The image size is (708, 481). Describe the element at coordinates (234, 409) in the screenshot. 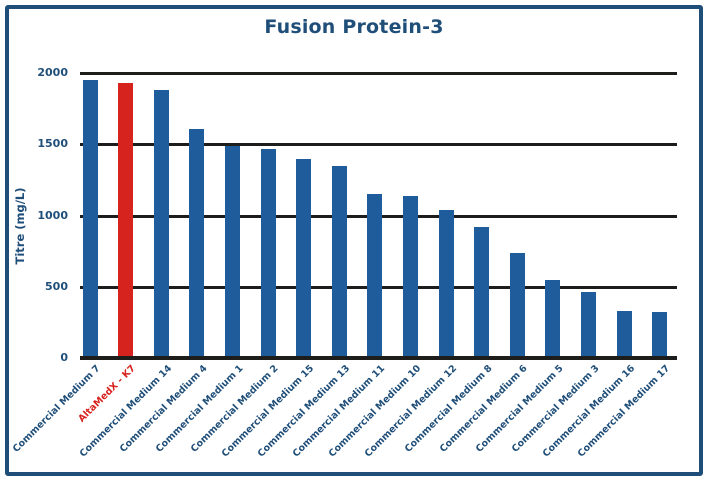

I see `x-axis-label: Commercial Medium 2` at that location.